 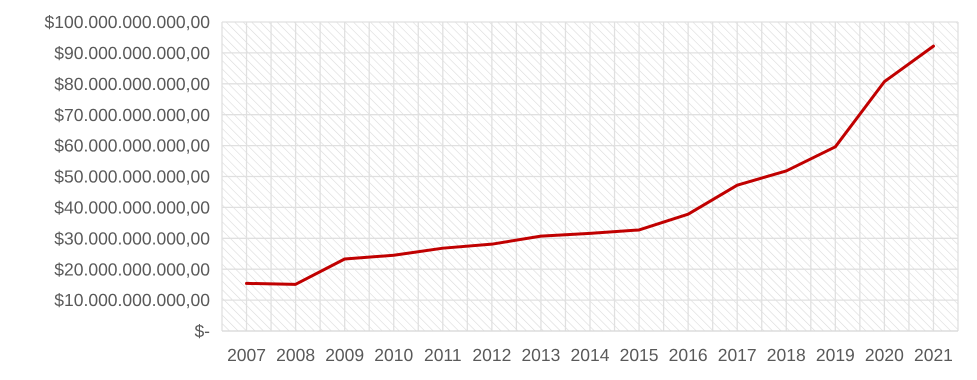 I want to click on y-tick-label: $30.000.000.000,00, so click(x=132, y=238).